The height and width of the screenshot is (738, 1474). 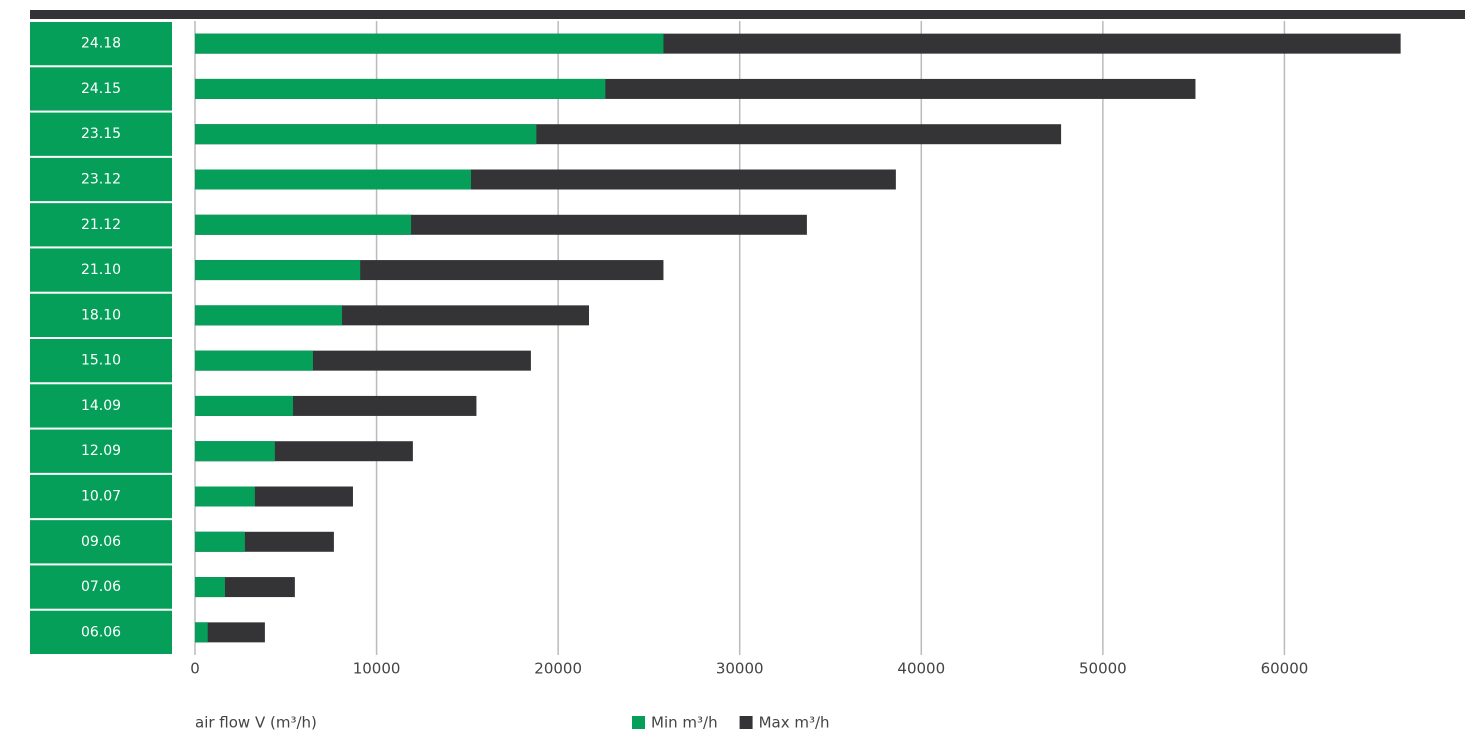 I want to click on y-tick-label: 14.09, so click(x=101, y=406).